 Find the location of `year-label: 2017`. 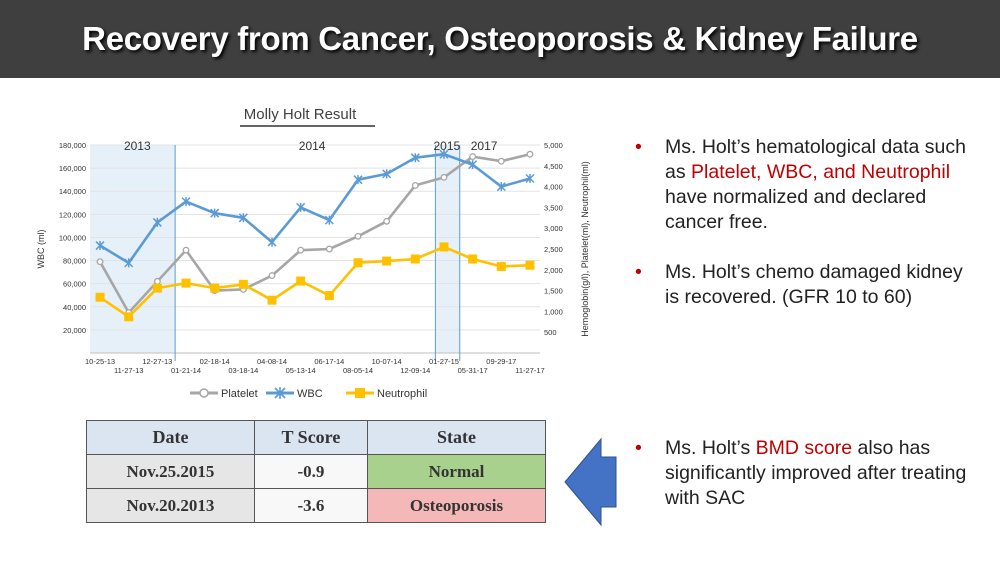

year-label: 2017 is located at coordinates (484, 146).